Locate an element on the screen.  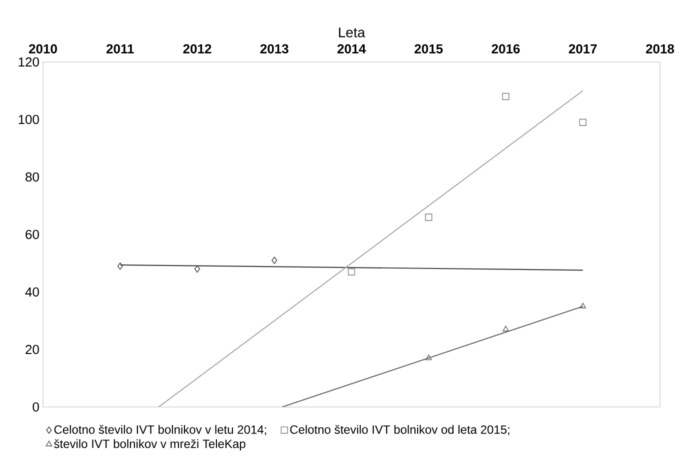
x-tick-label: 2018 is located at coordinates (660, 49).